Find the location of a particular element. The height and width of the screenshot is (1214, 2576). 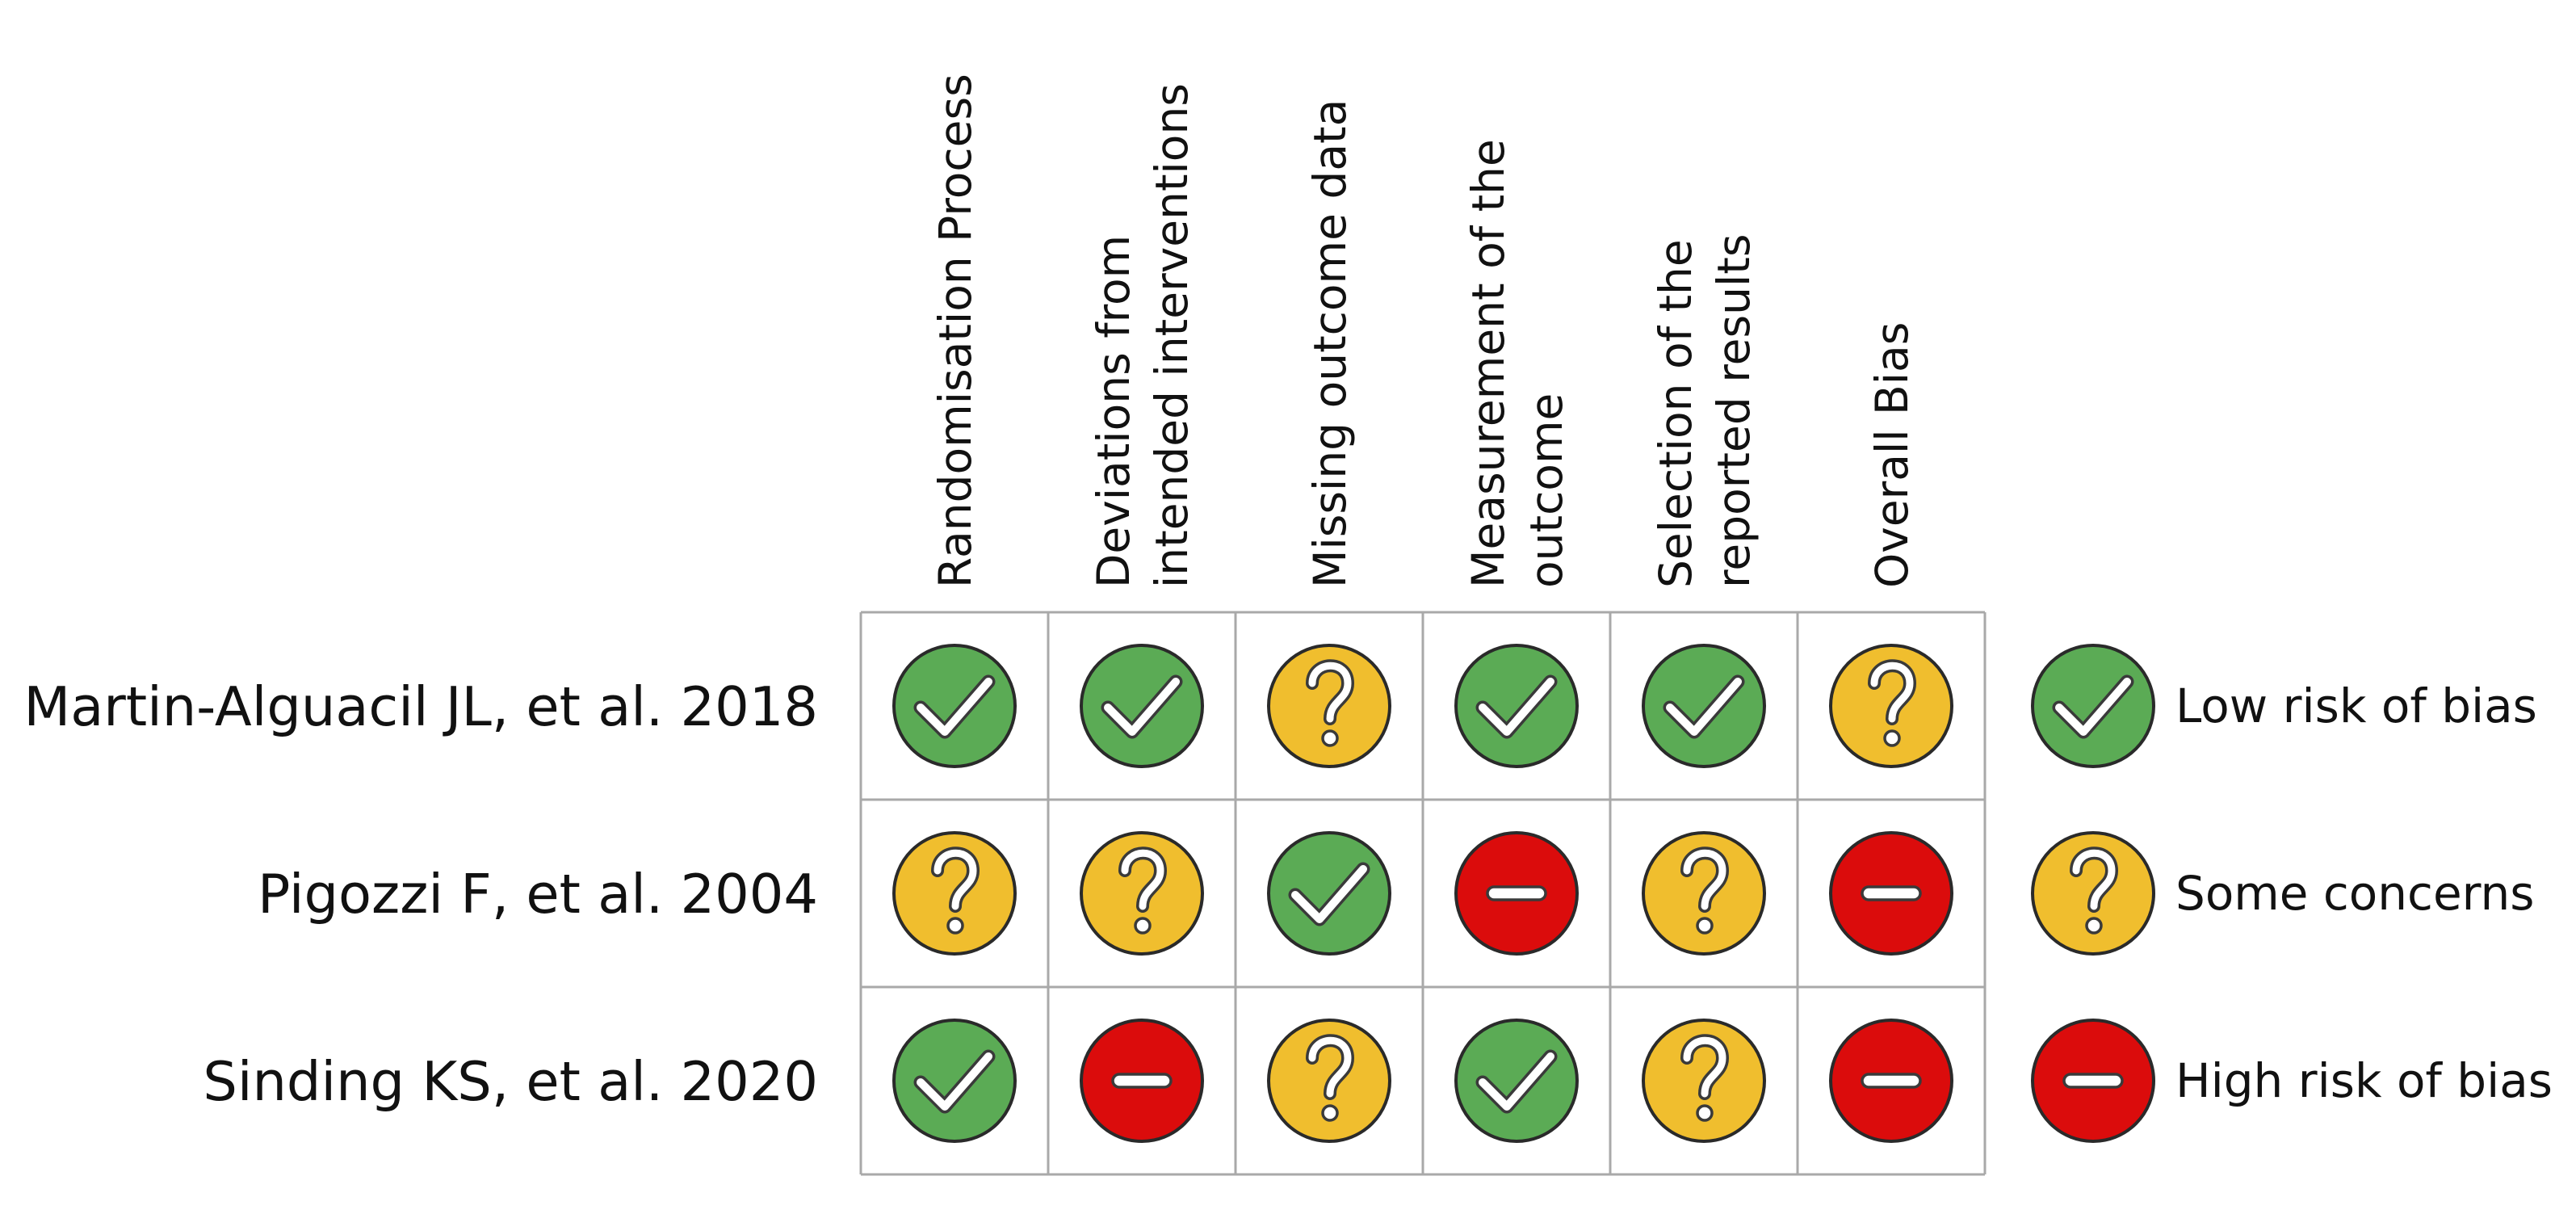

domain-header-line: Randomisation Process is located at coordinates (955, 331).